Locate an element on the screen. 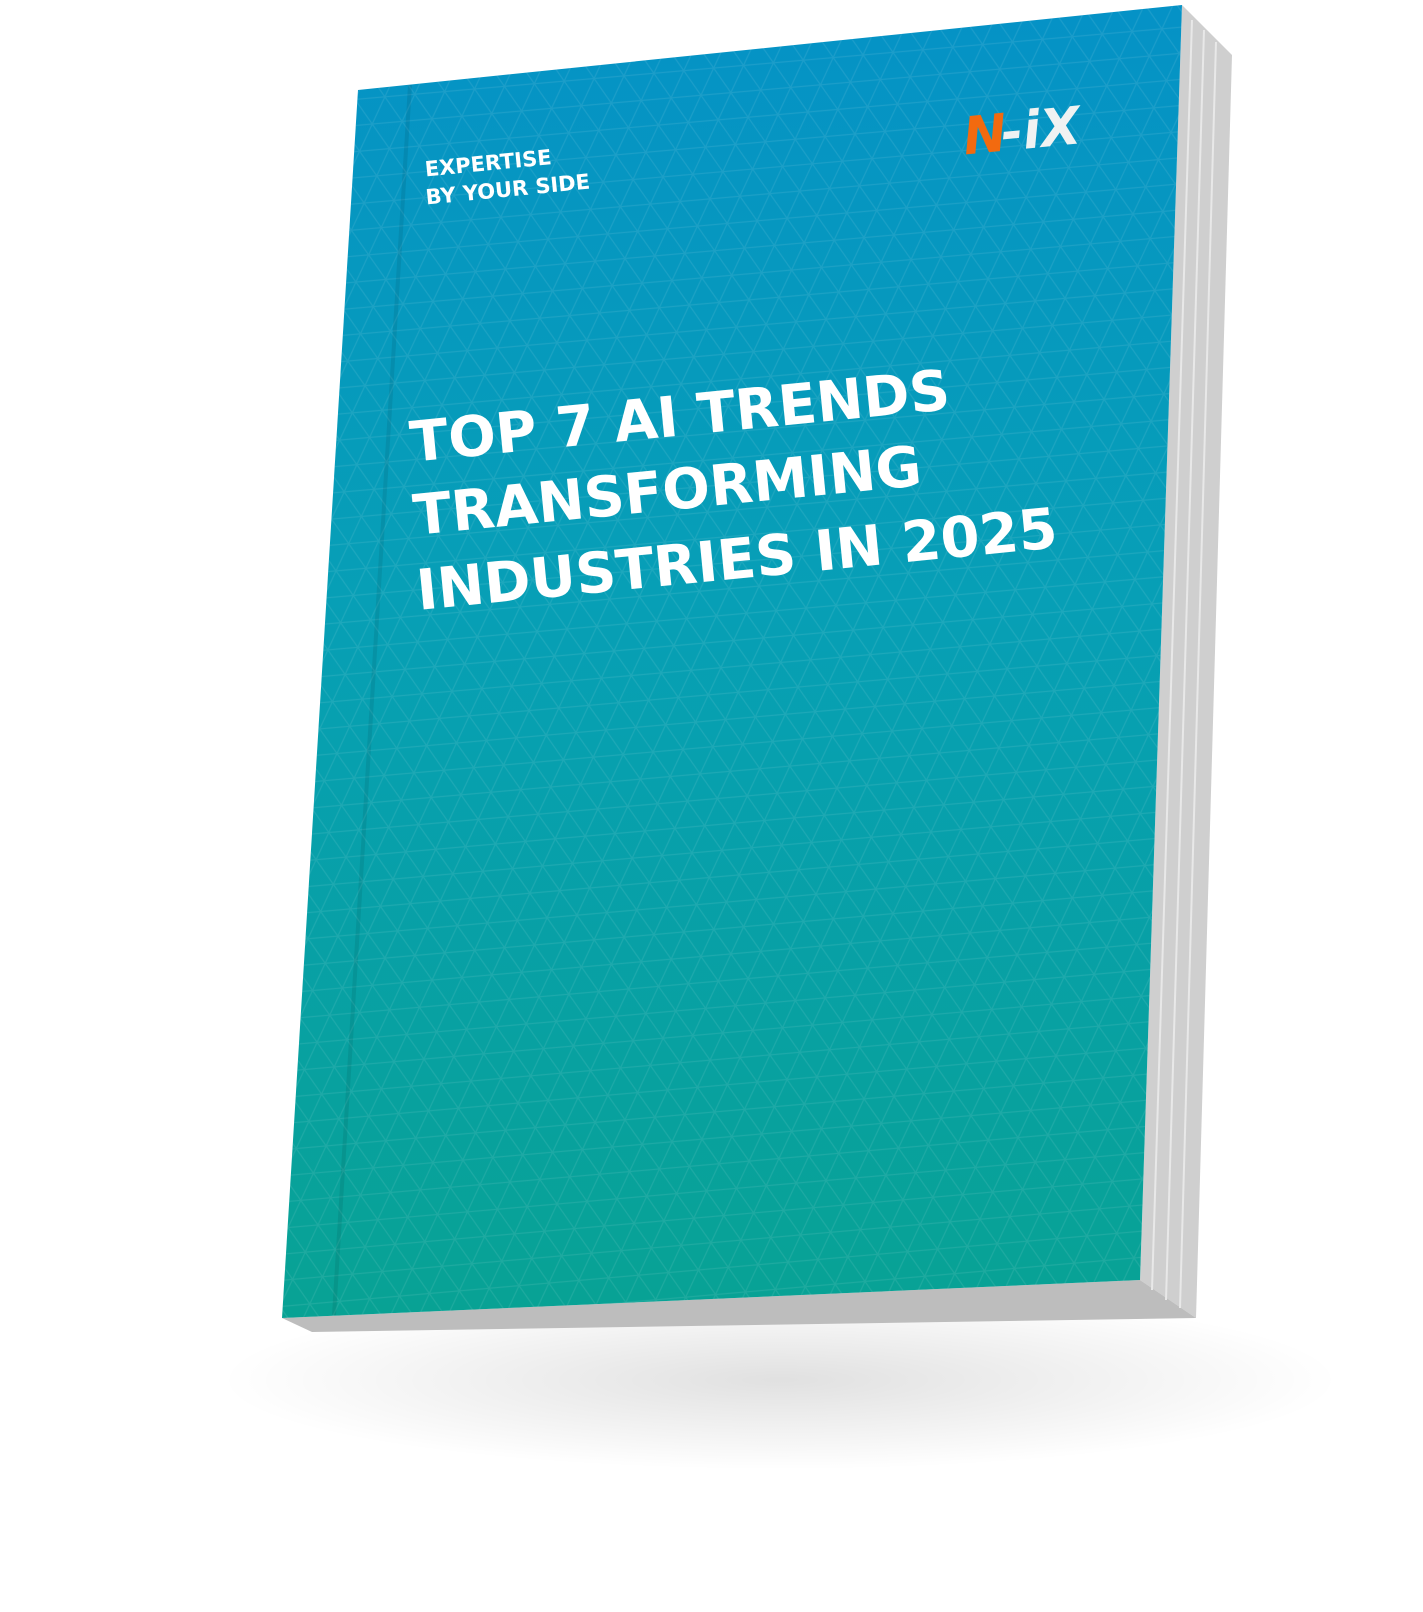 Image resolution: width=1423 pixels, height=1612 pixels. page-edges is located at coordinates (1184, 664).